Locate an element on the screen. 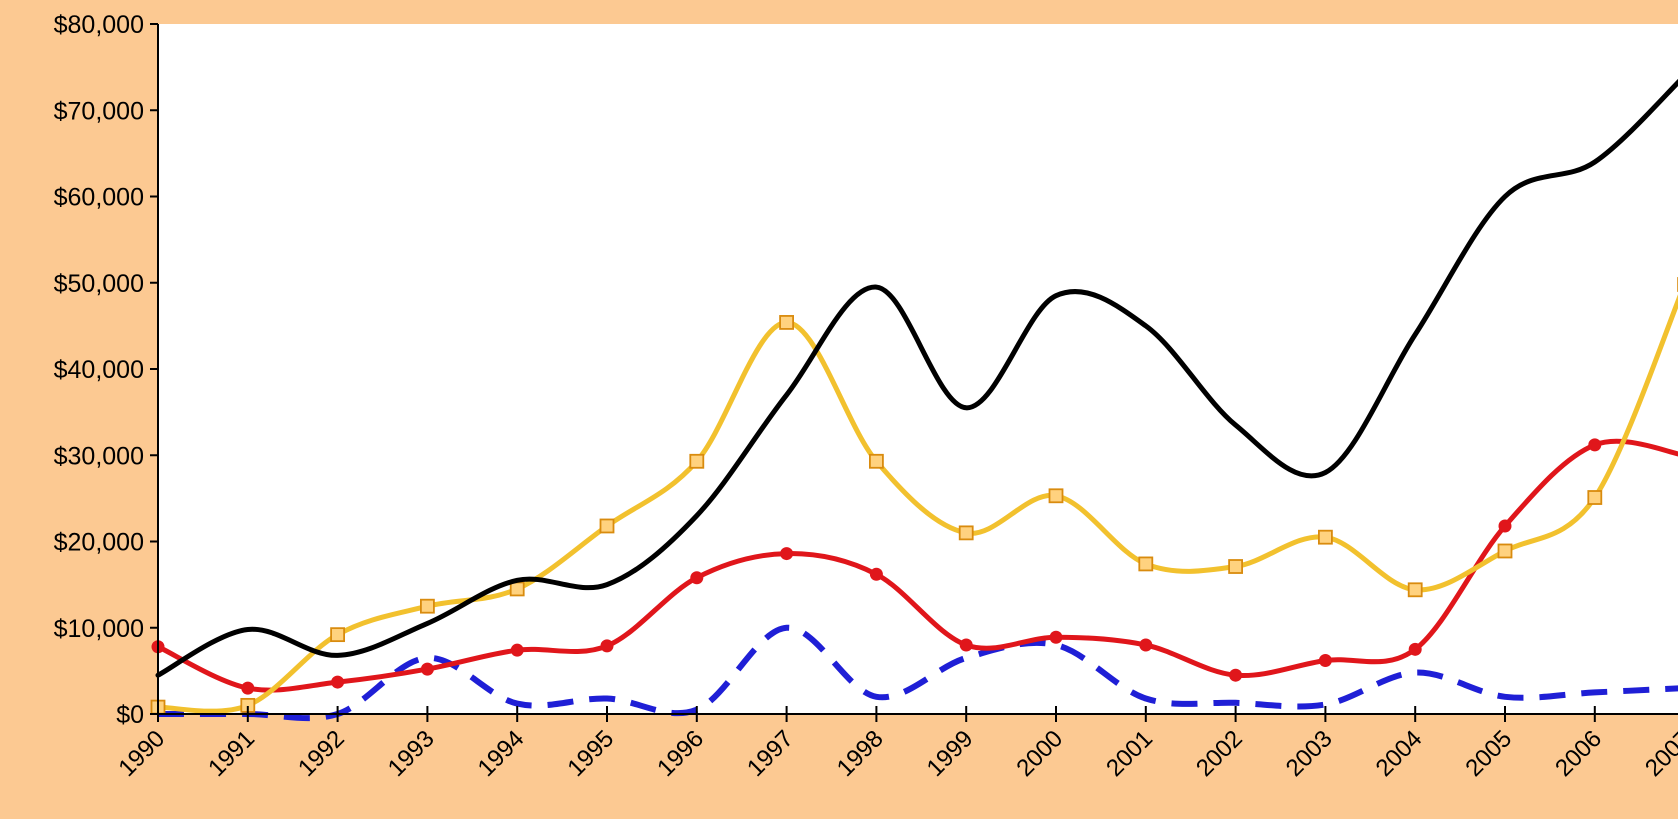 The height and width of the screenshot is (819, 1678). x-tick-label: 2006 is located at coordinates (1578, 753).